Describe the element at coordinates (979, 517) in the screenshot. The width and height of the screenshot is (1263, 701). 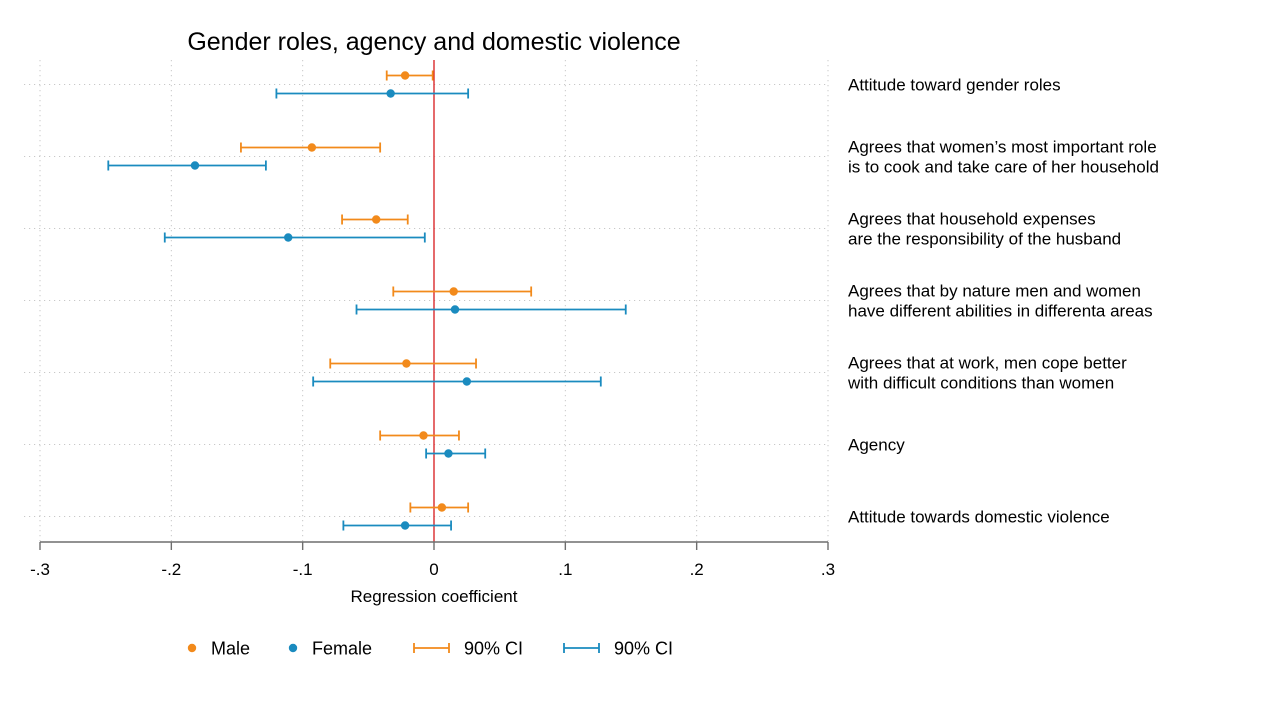
I see `category-label: Attitude towards domestic violence` at that location.